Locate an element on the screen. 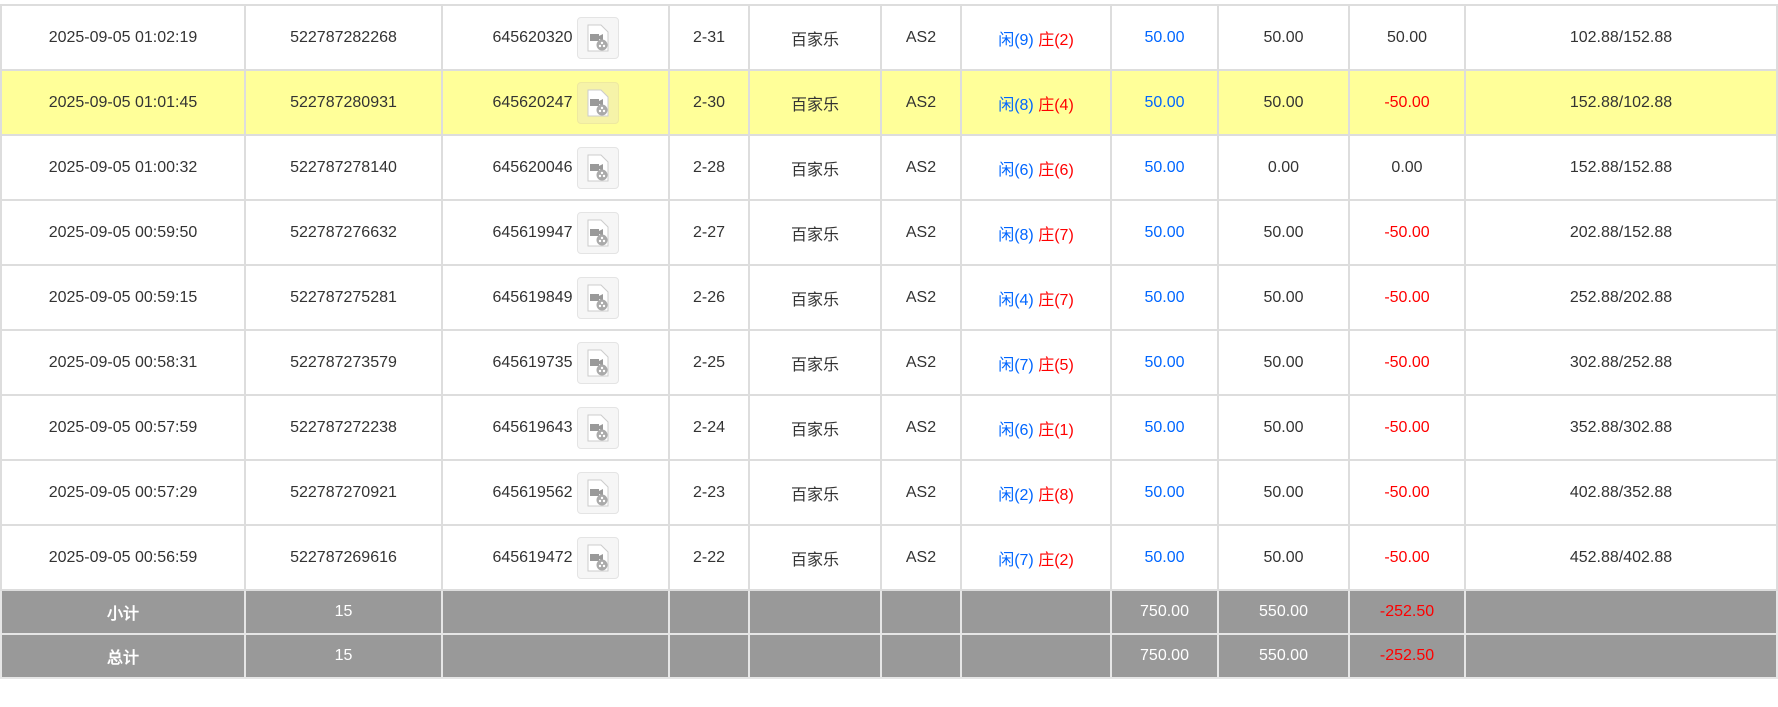  banker-result: 庄(8) is located at coordinates (1056, 495).